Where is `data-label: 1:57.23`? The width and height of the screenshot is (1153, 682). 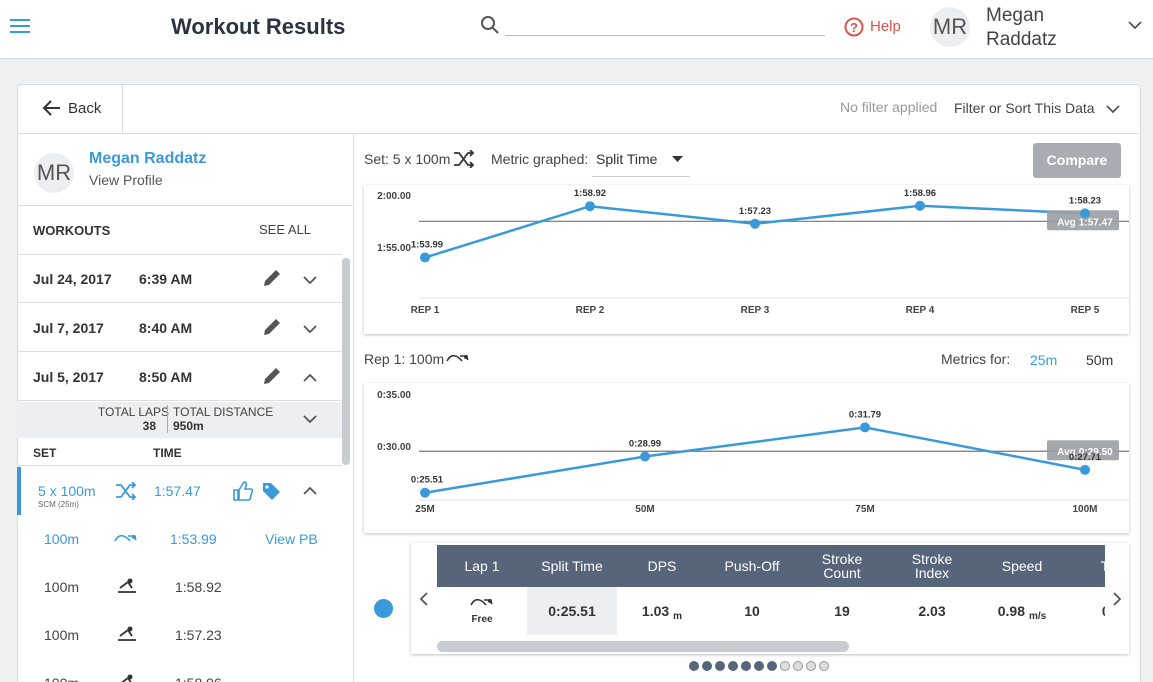 data-label: 1:57.23 is located at coordinates (755, 211).